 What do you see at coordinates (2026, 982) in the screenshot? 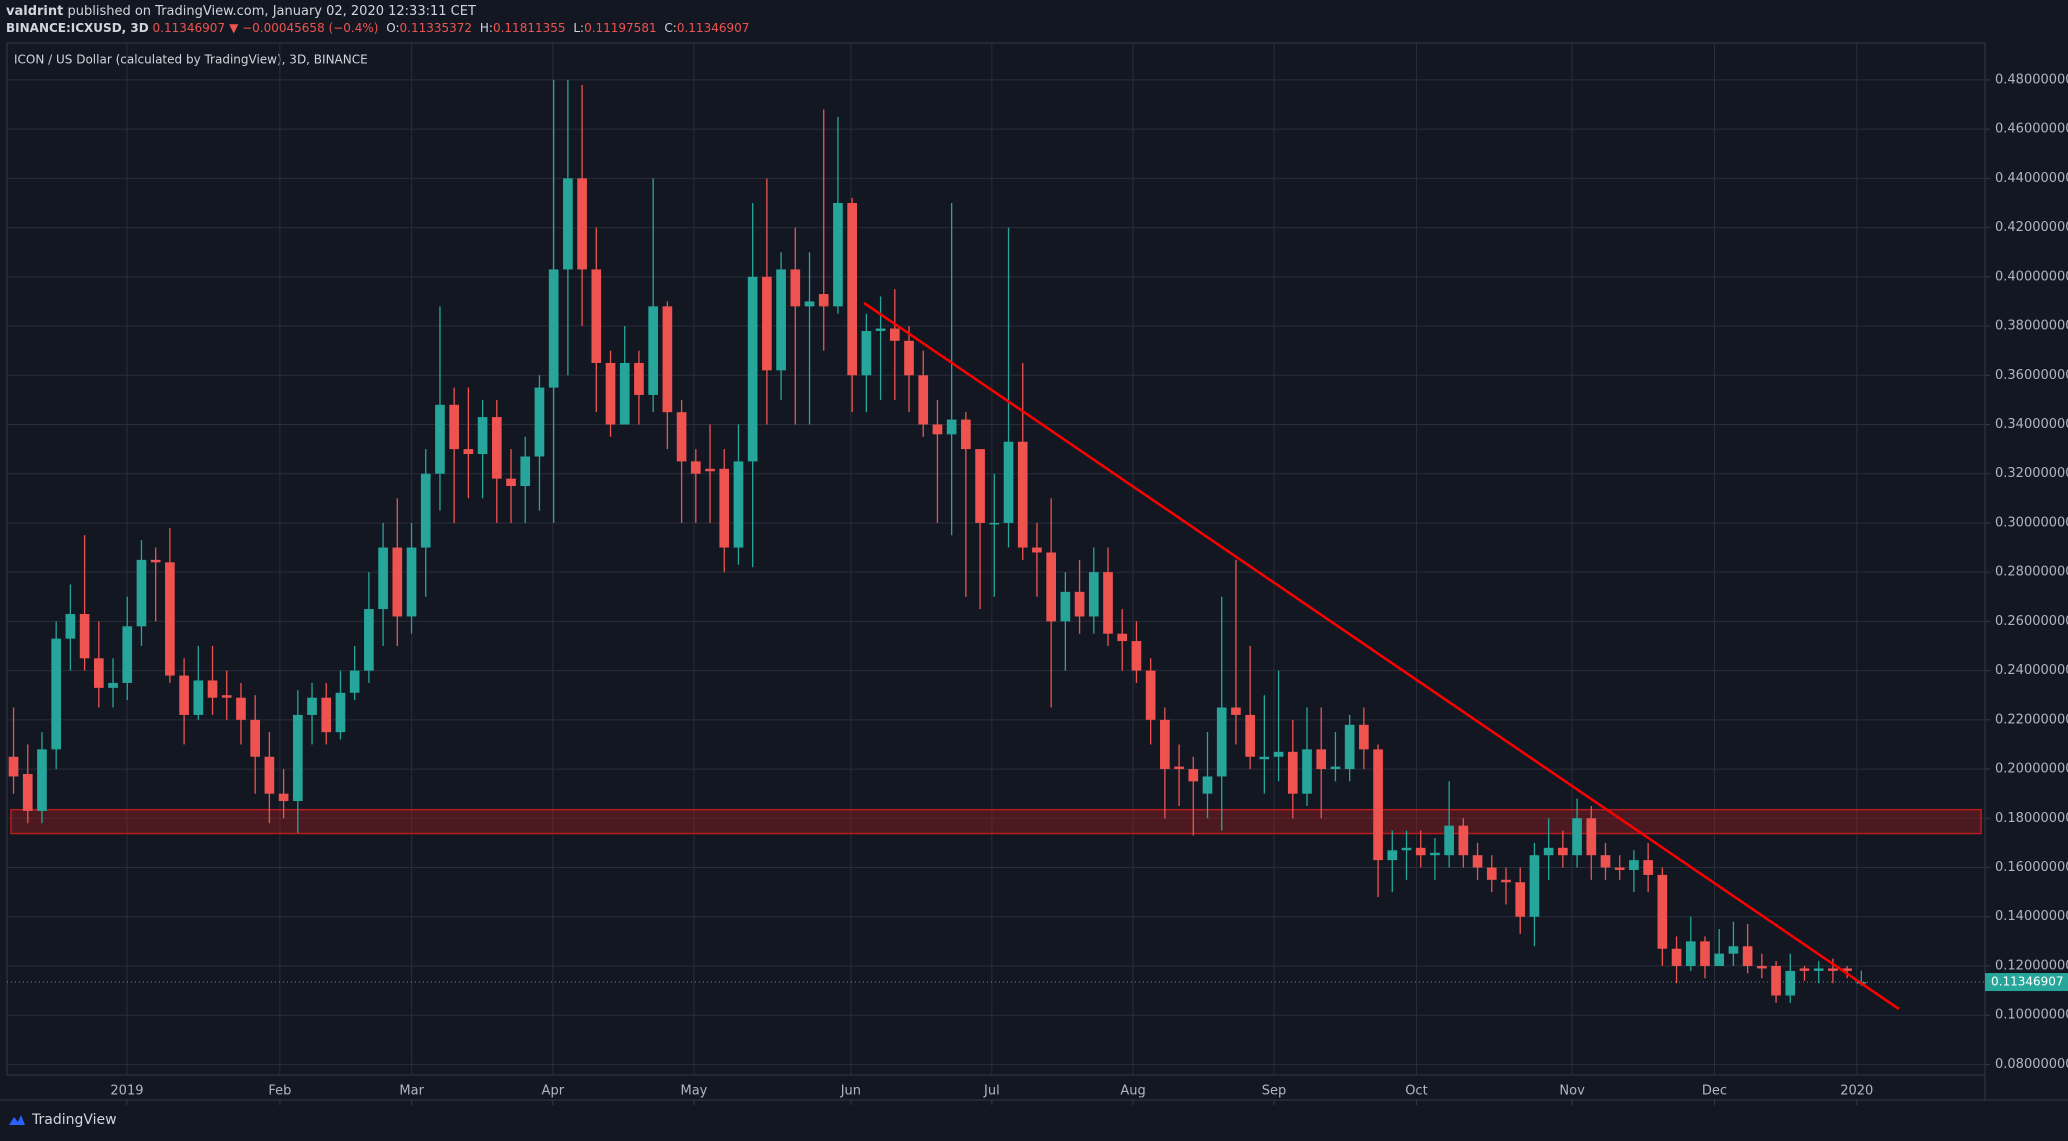
I see `price-label-bg` at bounding box center [2026, 982].